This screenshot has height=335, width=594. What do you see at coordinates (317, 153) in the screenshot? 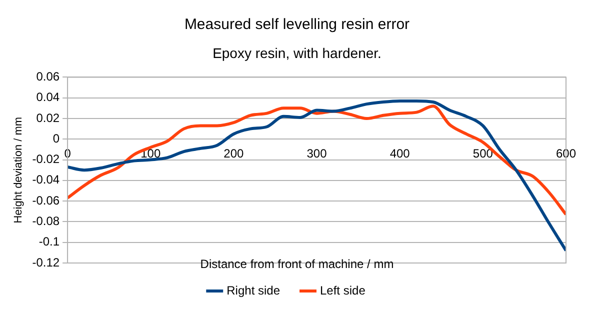
I see `x-tick-label: 300` at bounding box center [317, 153].